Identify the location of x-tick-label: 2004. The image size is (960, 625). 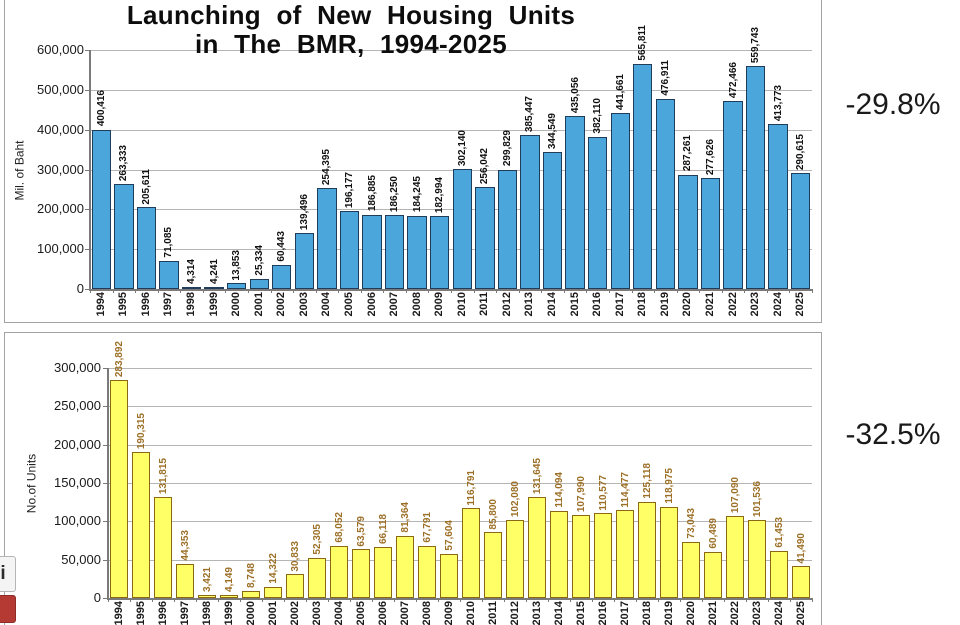
(326, 304).